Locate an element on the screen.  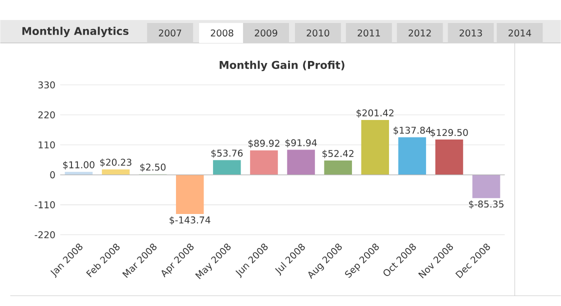
data-label: $129.50 is located at coordinates (449, 133).